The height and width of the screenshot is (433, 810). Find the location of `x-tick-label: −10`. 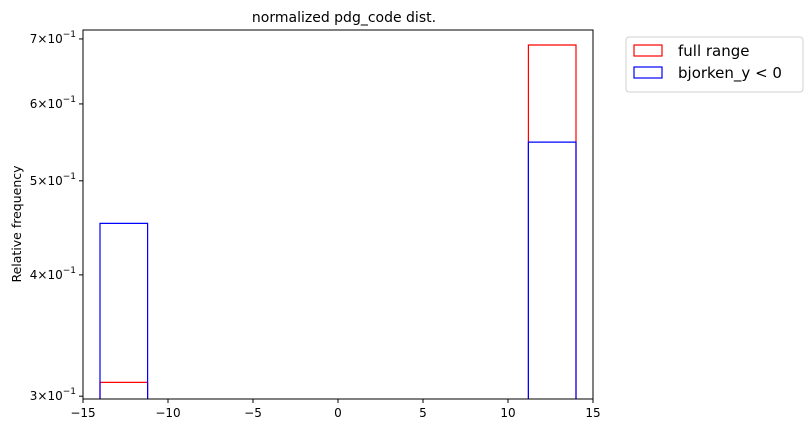

x-tick-label: −10 is located at coordinates (167, 413).